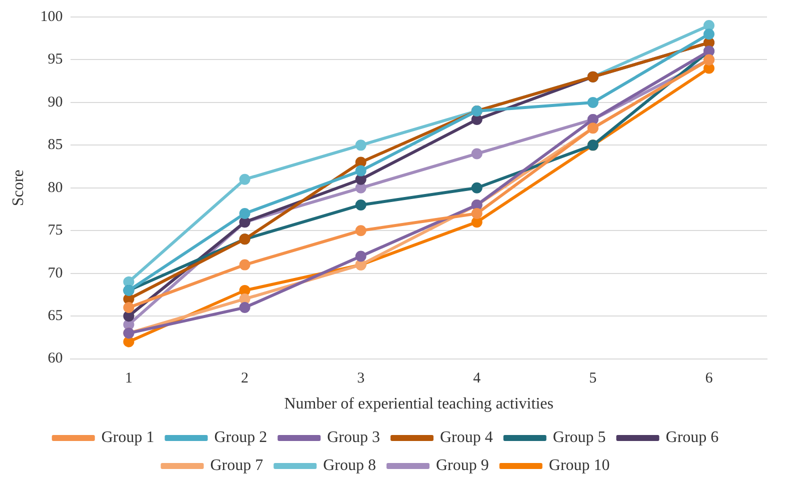 The width and height of the screenshot is (787, 484). I want to click on x-axis-title: Number of experiential teaching activities, so click(419, 404).